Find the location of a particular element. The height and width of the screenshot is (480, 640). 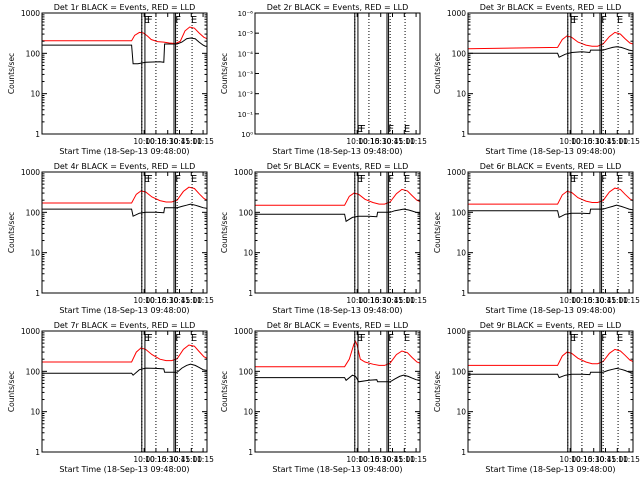

panel-title: Det 9r BLACK = Events, RED = LLD is located at coordinates (551, 325).